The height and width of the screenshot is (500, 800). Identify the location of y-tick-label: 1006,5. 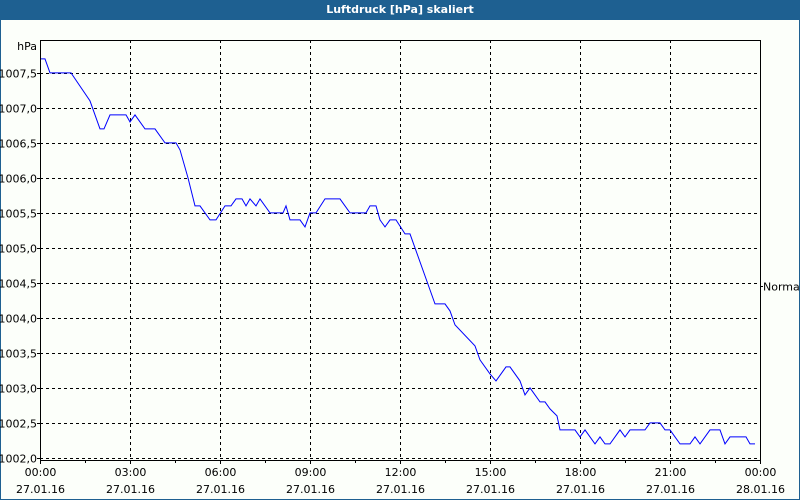
(18, 144).